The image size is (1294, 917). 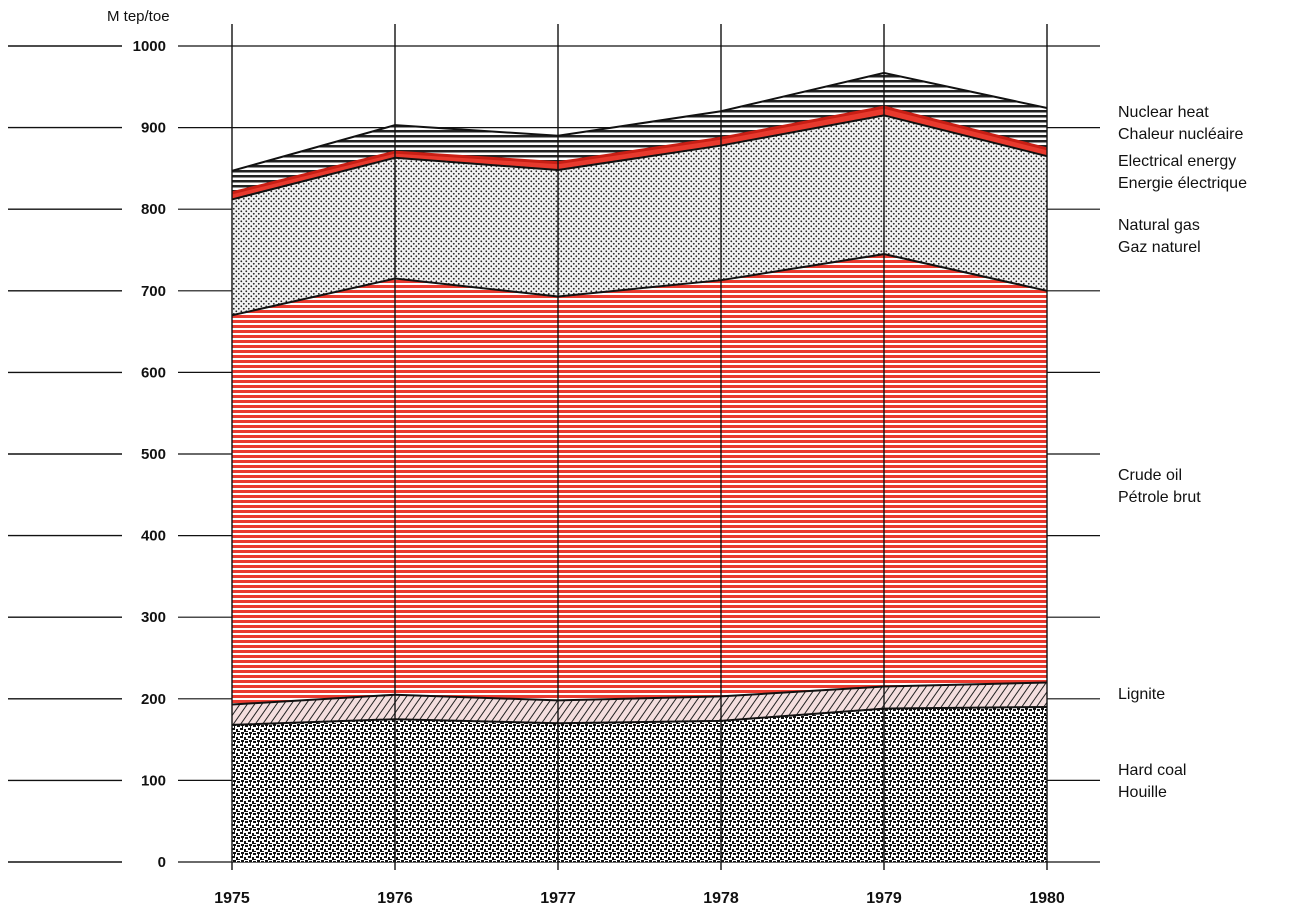 What do you see at coordinates (721, 898) in the screenshot?
I see `x-tick-label: 1978` at bounding box center [721, 898].